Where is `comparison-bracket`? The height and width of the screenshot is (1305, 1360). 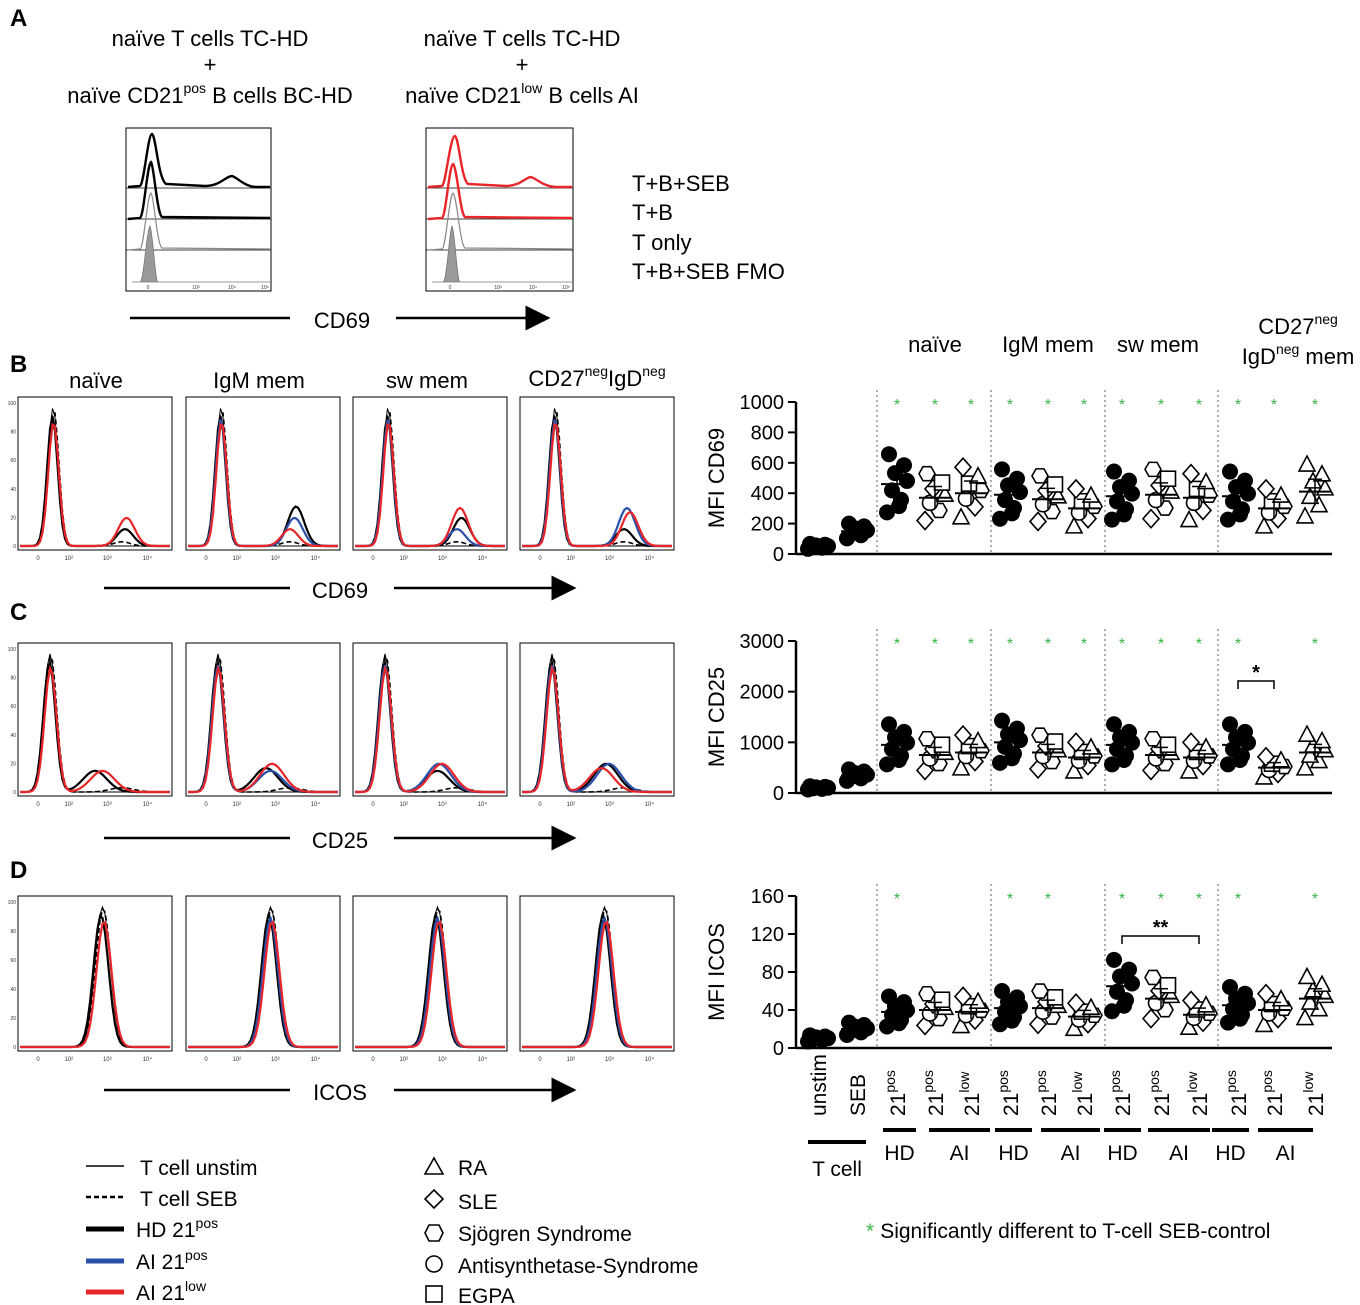
comparison-bracket is located at coordinates (1256, 684).